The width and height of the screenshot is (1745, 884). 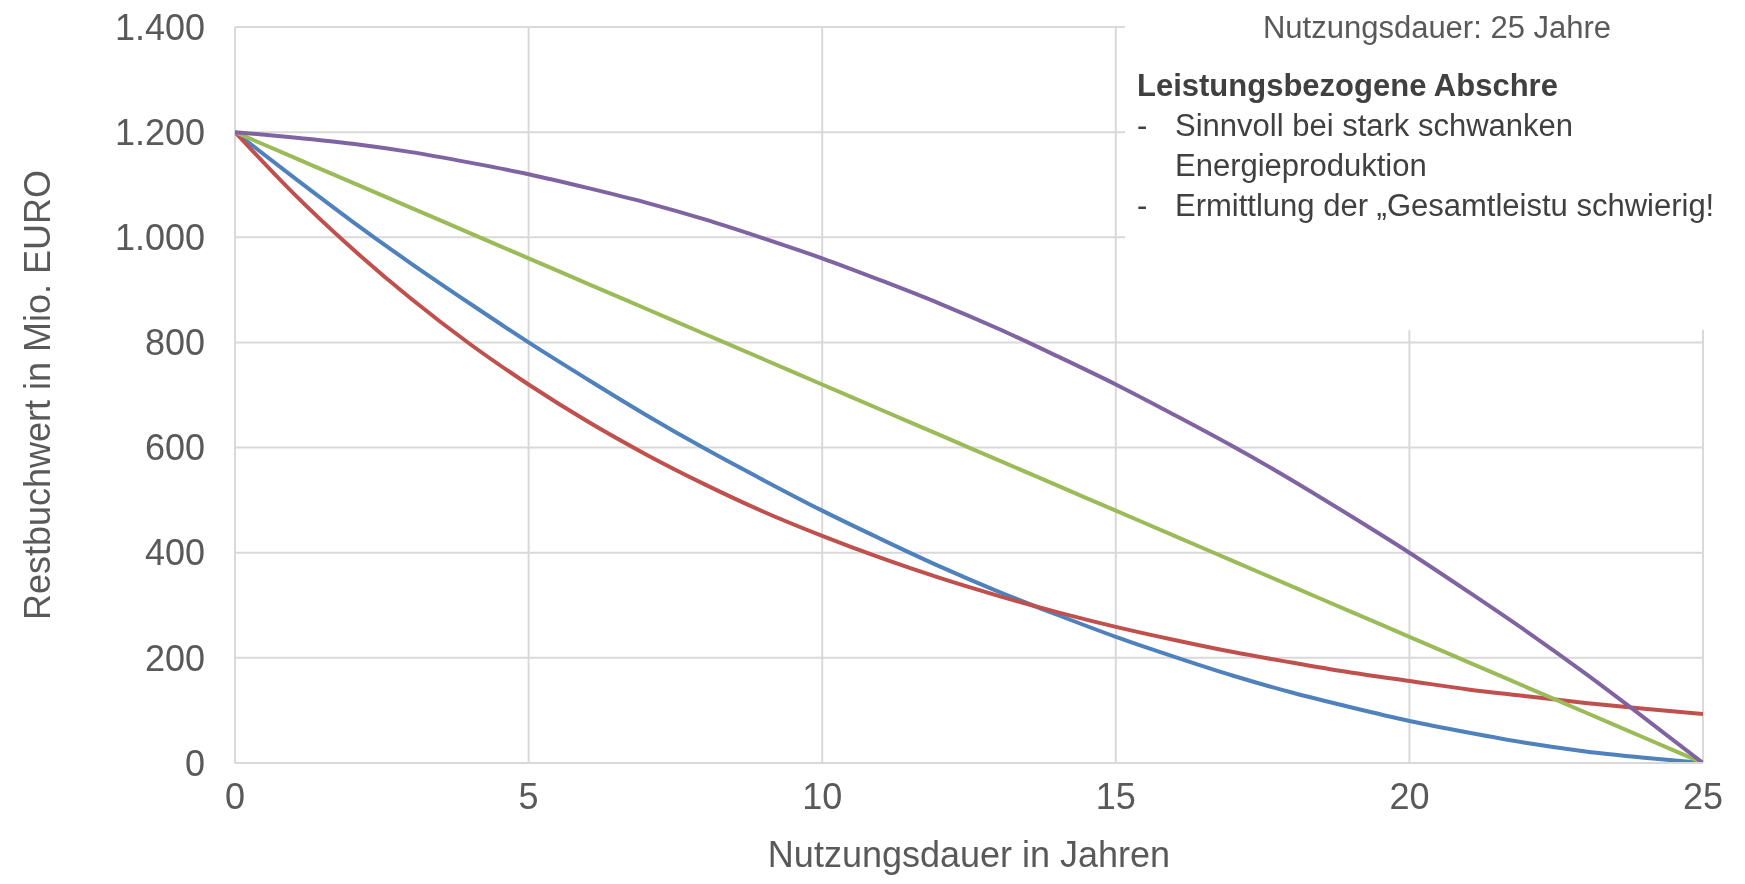 What do you see at coordinates (1356, 146) in the screenshot?
I see `annotation: - Sinnvoll bei stark schwanken Energieproduktion` at bounding box center [1356, 146].